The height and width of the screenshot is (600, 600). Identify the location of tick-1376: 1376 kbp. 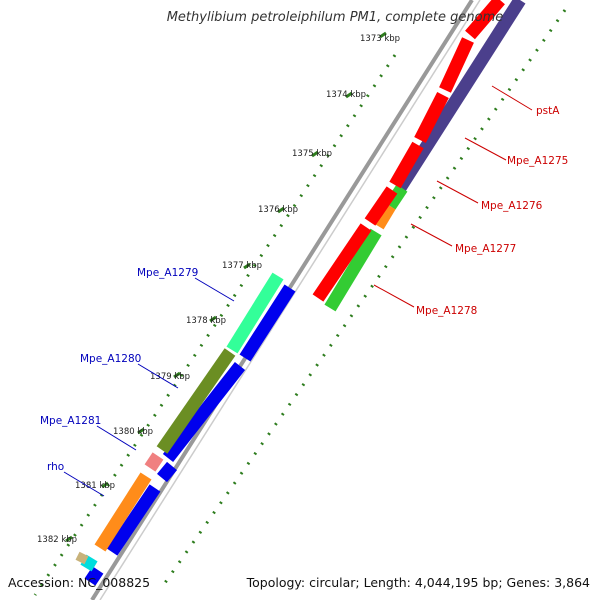
(278, 210).